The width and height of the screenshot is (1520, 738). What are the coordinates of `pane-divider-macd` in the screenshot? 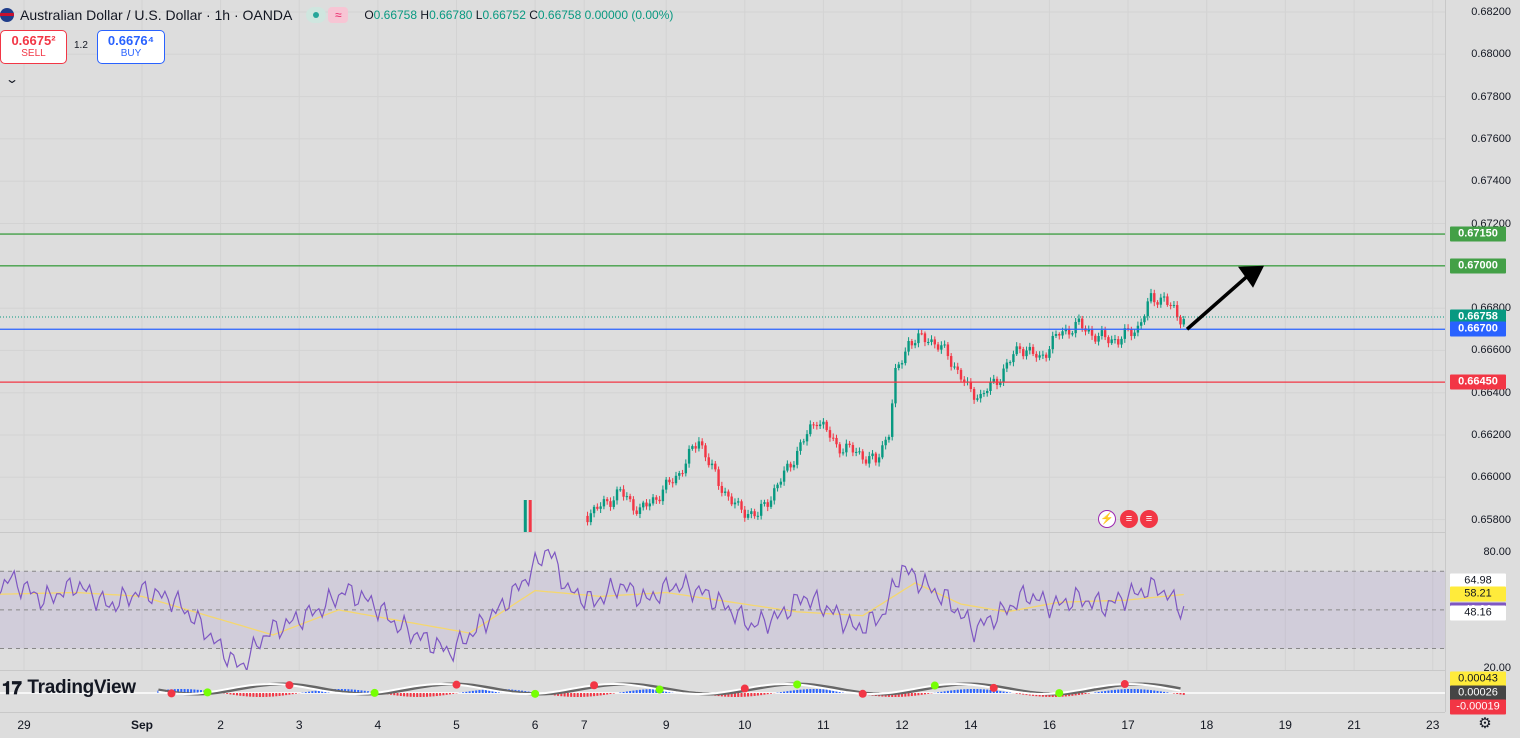 It's located at (760, 670).